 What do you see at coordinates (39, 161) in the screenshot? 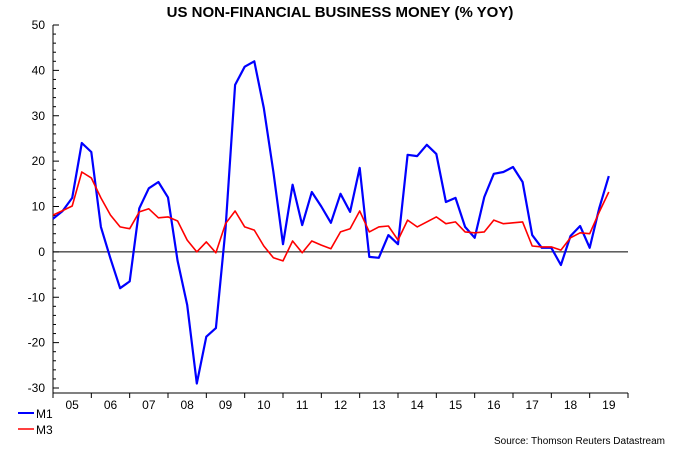
I see `y-tick-label: 20` at bounding box center [39, 161].